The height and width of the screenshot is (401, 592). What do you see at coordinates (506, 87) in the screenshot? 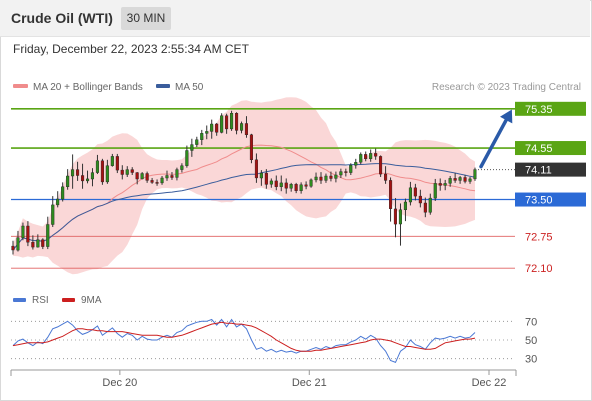
I see `credit-text: Research © 2023 Trading Central` at bounding box center [506, 87].